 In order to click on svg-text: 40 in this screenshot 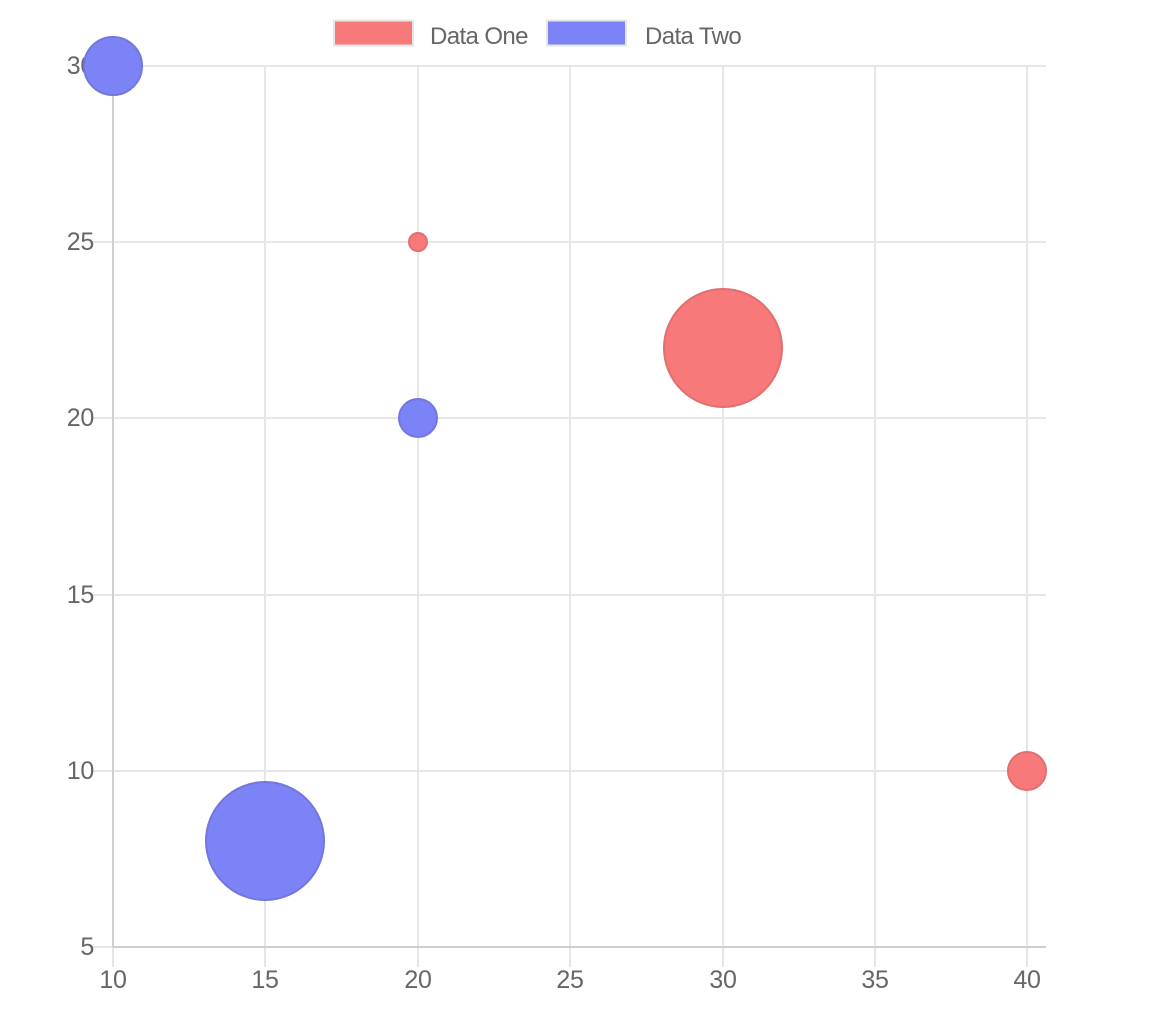, I will do `click(1026, 980)`.